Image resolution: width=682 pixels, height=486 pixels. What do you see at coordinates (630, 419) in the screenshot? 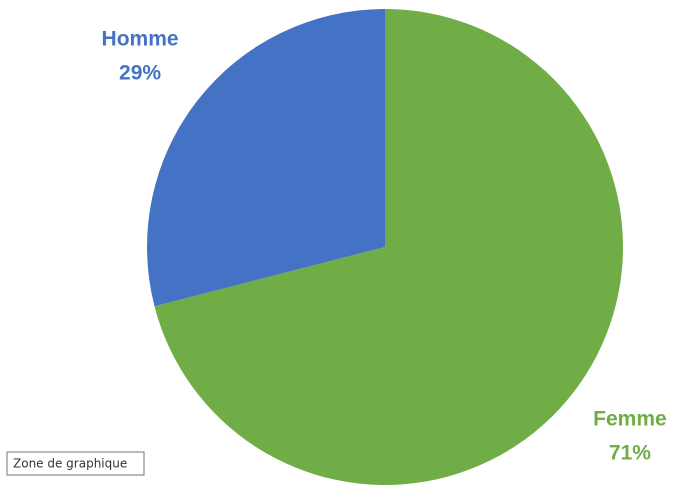
I see `slice-label: Femme` at bounding box center [630, 419].